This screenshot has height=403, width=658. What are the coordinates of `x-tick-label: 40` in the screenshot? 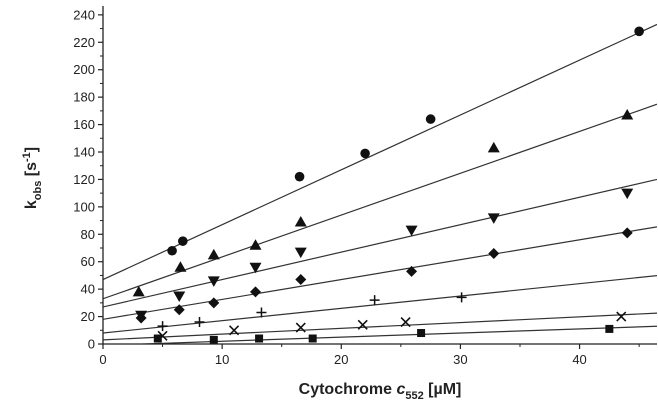 It's located at (579, 359).